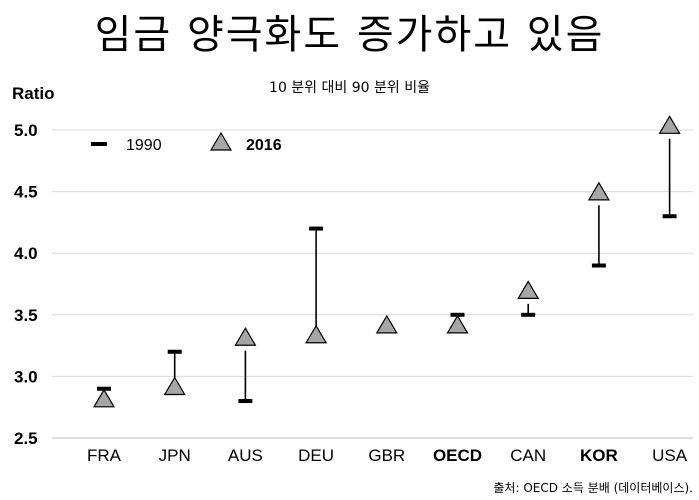  Describe the element at coordinates (26, 376) in the screenshot. I see `y-tick-label: 3.0` at that location.